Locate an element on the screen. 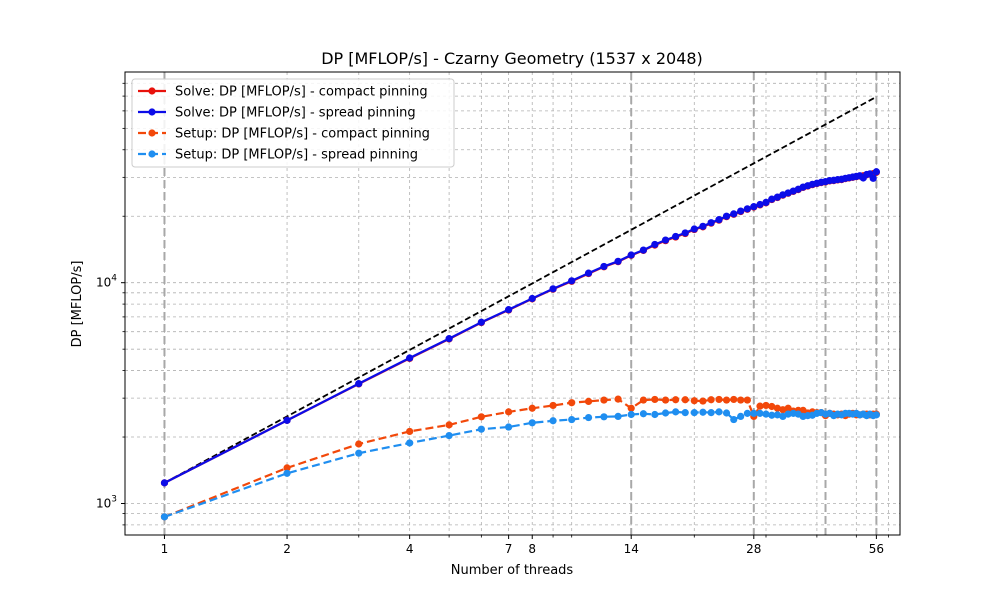  y-axis-label: DP [MFLOP/s] is located at coordinates (77, 304).